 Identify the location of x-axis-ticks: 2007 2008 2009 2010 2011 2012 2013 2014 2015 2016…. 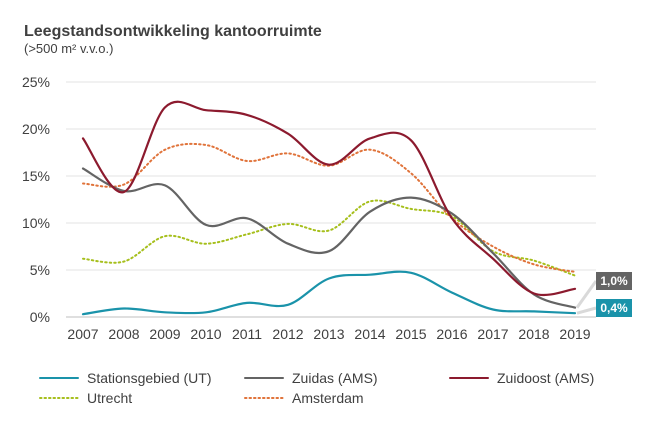
(328, 334).